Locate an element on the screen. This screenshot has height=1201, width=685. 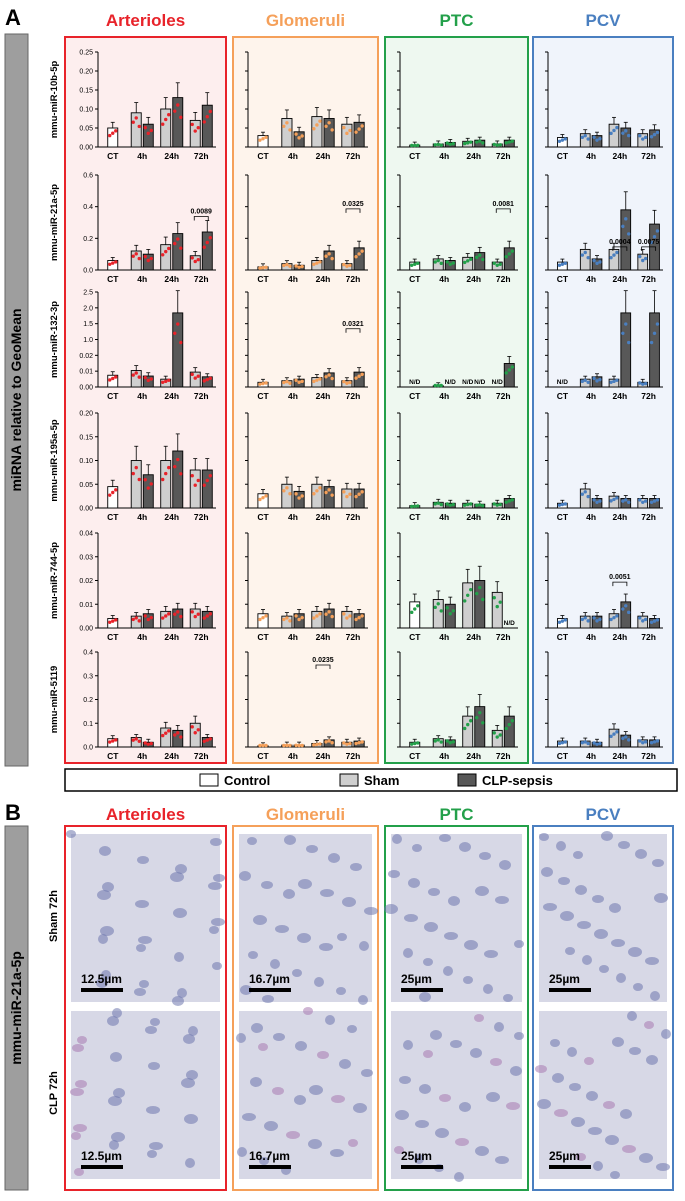
mirna-label-3: mmu-miR-195a-5p is located at coordinates (54, 460).